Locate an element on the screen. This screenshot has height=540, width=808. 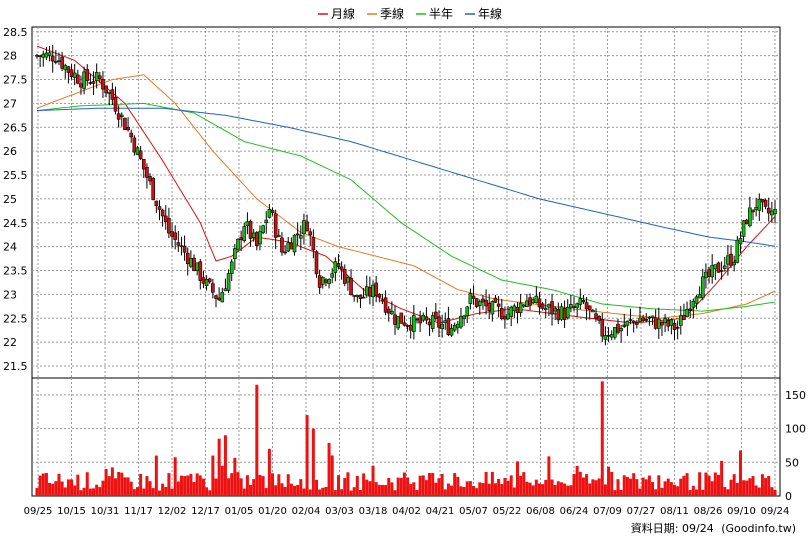
x-tick-label: 07/09 is located at coordinates (607, 511).